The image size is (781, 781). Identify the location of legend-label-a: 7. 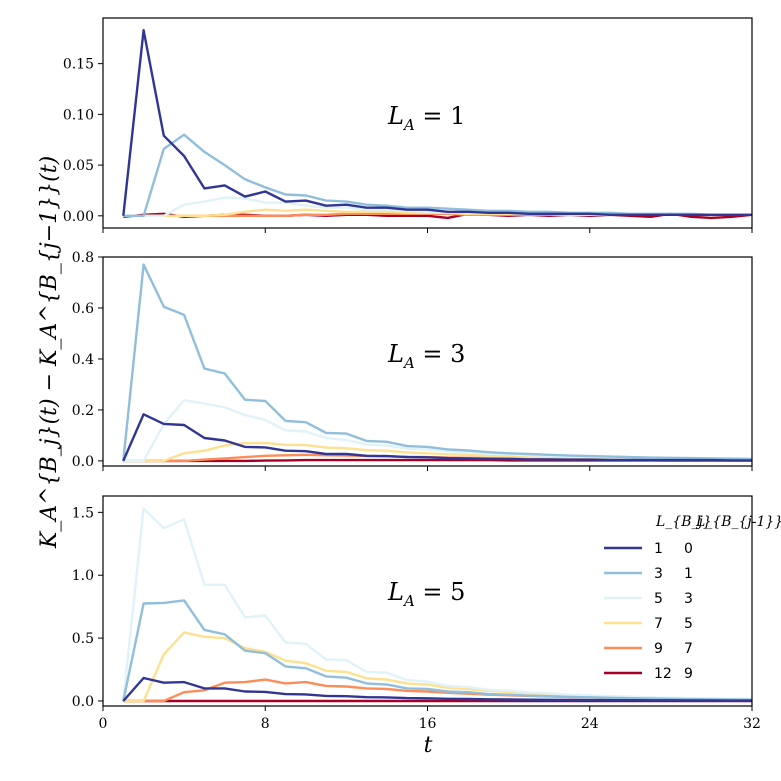
(658, 624).